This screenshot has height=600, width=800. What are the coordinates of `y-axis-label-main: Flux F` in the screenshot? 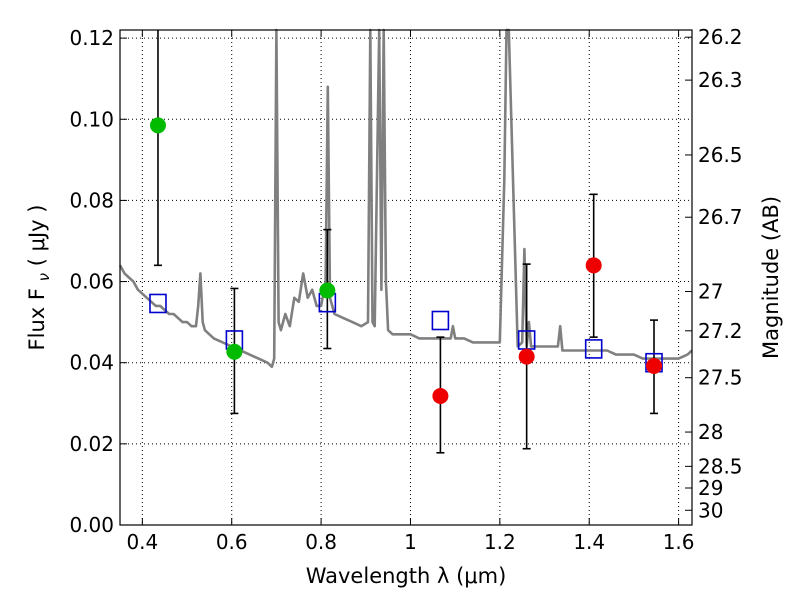 It's located at (37, 319).